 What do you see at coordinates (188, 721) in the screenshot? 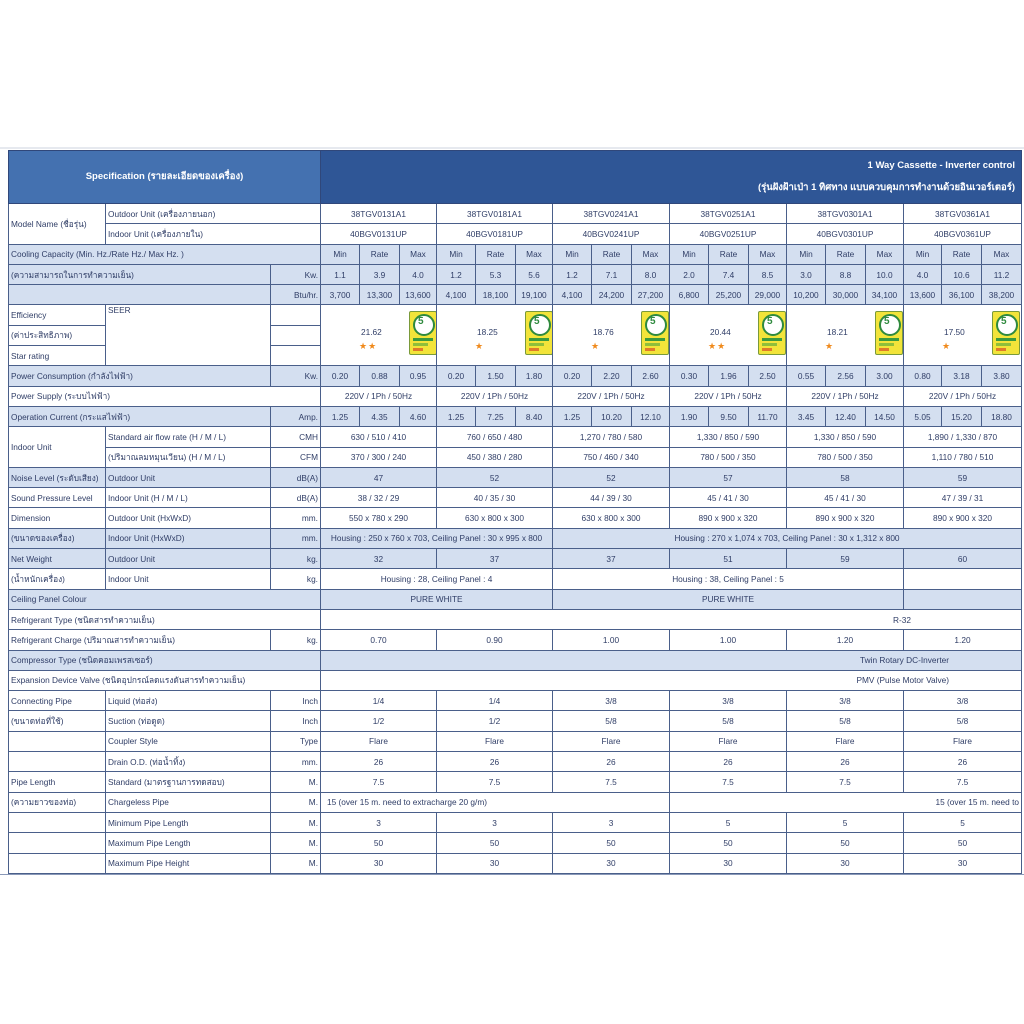
I see `row-label: Suction (ท่อดูด)` at bounding box center [188, 721].